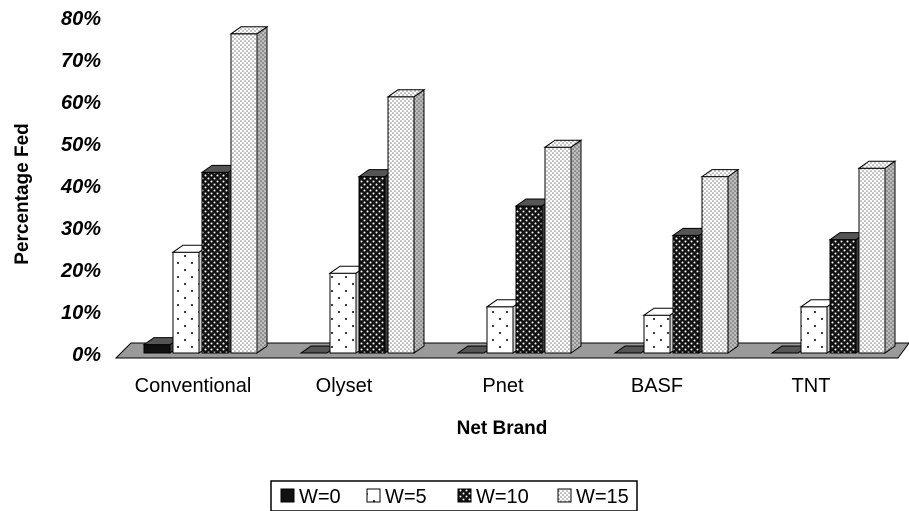 This screenshot has height=511, width=909. I want to click on x-tick-label: Conventional, so click(193, 386).